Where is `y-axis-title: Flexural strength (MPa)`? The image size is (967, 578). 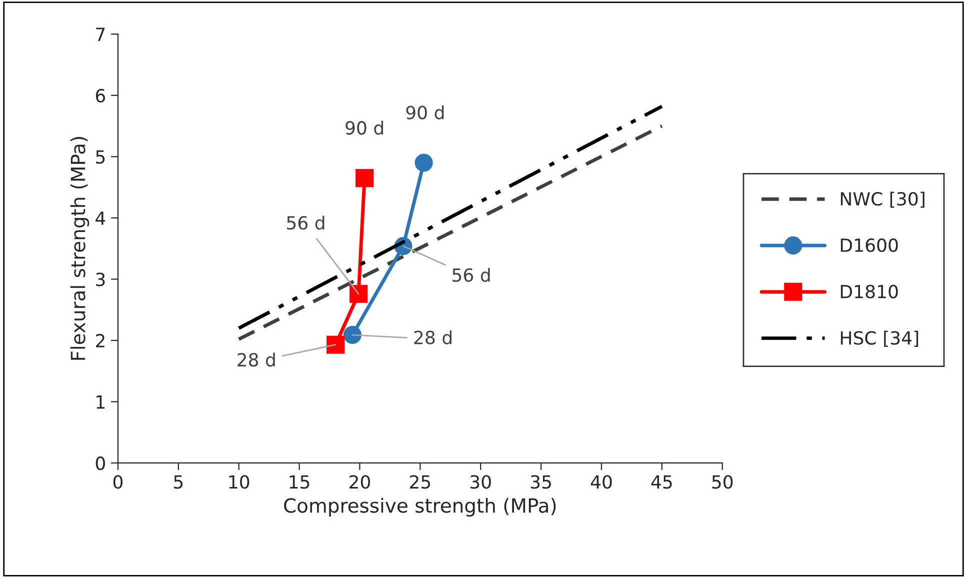
y-axis-title: Flexural strength (MPa) is located at coordinates (80, 248).